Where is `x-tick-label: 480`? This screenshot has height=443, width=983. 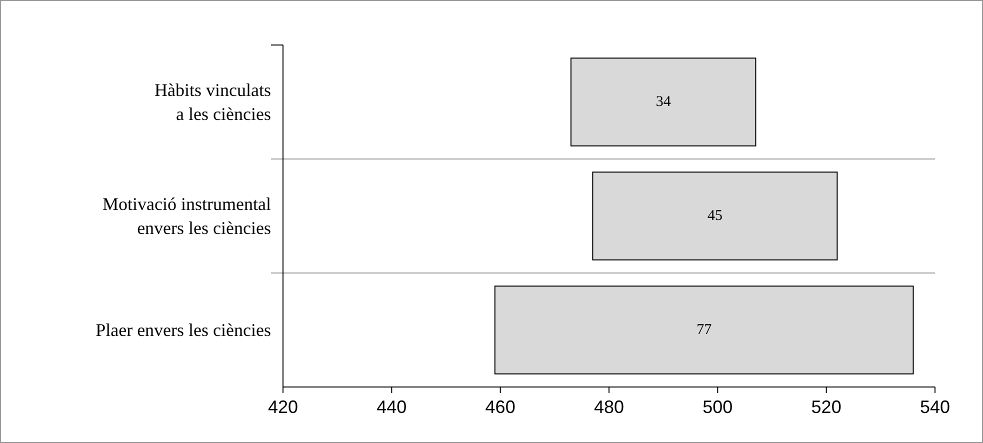 x-tick-label: 480 is located at coordinates (609, 407).